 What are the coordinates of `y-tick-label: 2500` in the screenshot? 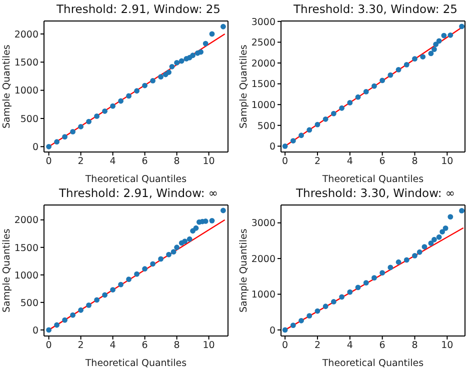 It's located at (263, 43).